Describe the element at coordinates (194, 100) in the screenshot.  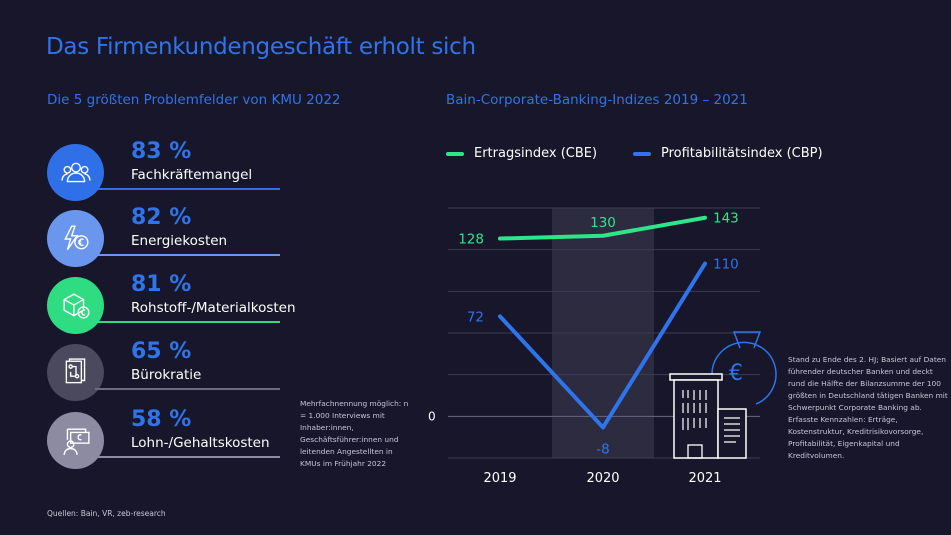
I see `left-subtitle: Die 5 größten Problemfelder von KMU 2022` at that location.